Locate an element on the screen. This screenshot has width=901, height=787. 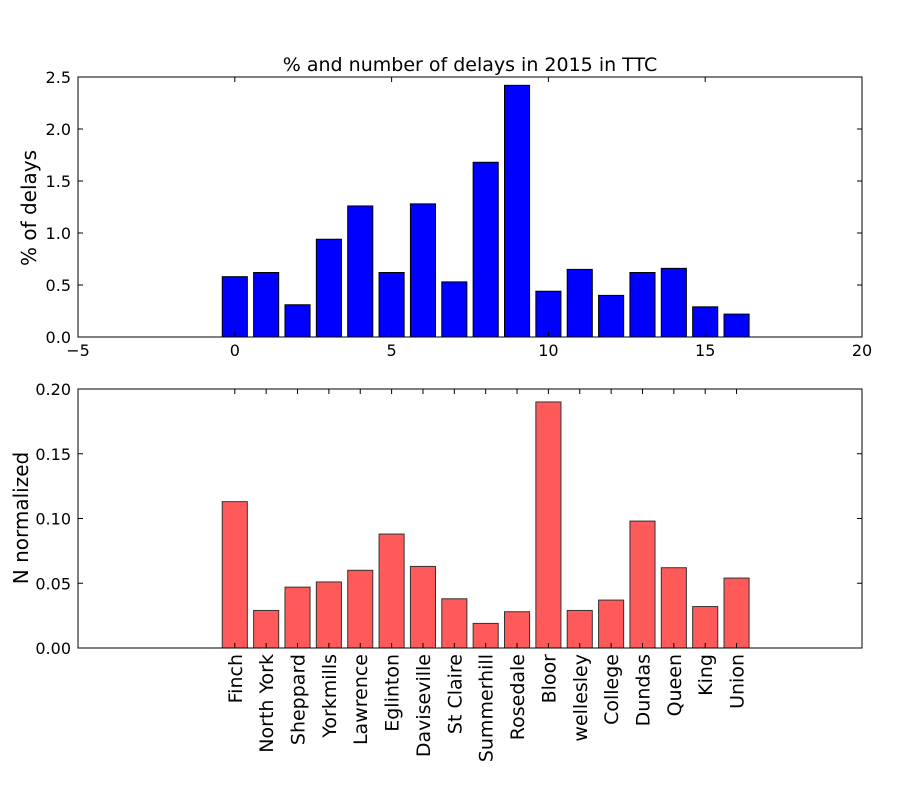
category-label: Sheppard is located at coordinates (299, 699).